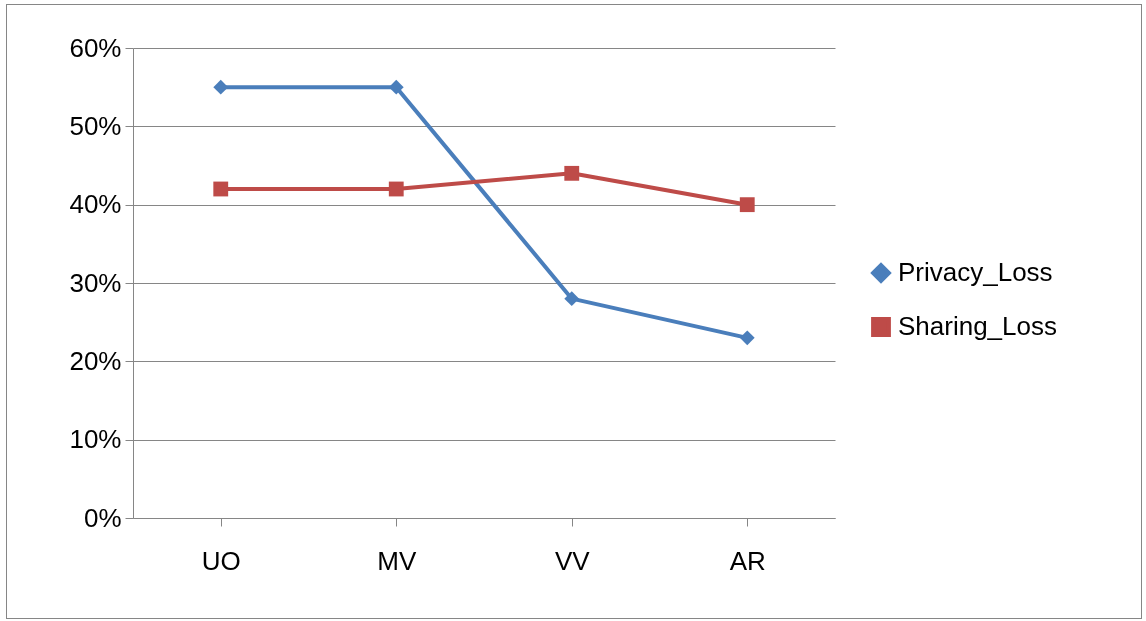 This screenshot has width=1146, height=621. I want to click on x-tick-label: VV, so click(572, 560).